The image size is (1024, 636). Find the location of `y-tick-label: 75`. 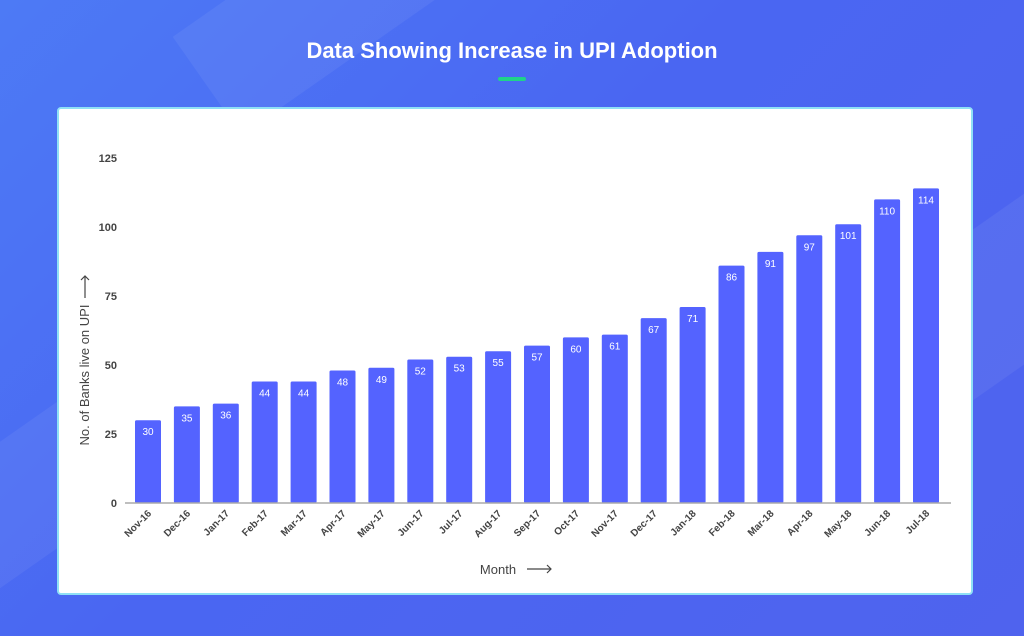

y-tick-label: 75 is located at coordinates (111, 297).